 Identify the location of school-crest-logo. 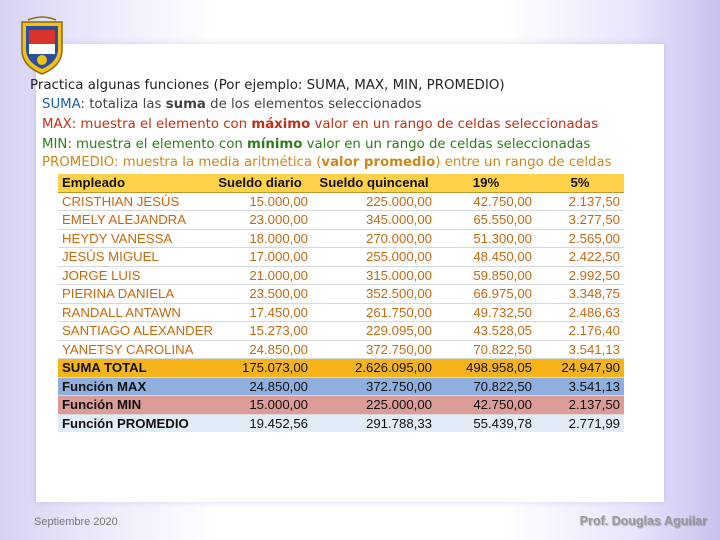
(42, 45).